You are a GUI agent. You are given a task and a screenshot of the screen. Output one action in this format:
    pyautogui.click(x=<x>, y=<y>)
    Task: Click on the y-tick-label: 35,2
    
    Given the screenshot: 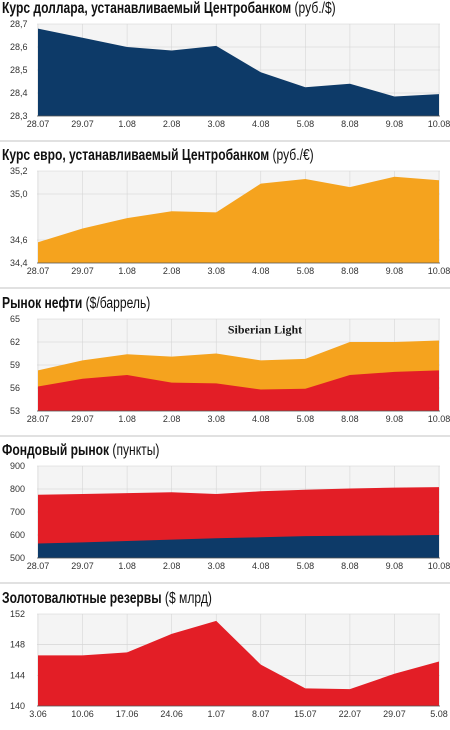 What is the action you would take?
    pyautogui.click(x=19, y=171)
    